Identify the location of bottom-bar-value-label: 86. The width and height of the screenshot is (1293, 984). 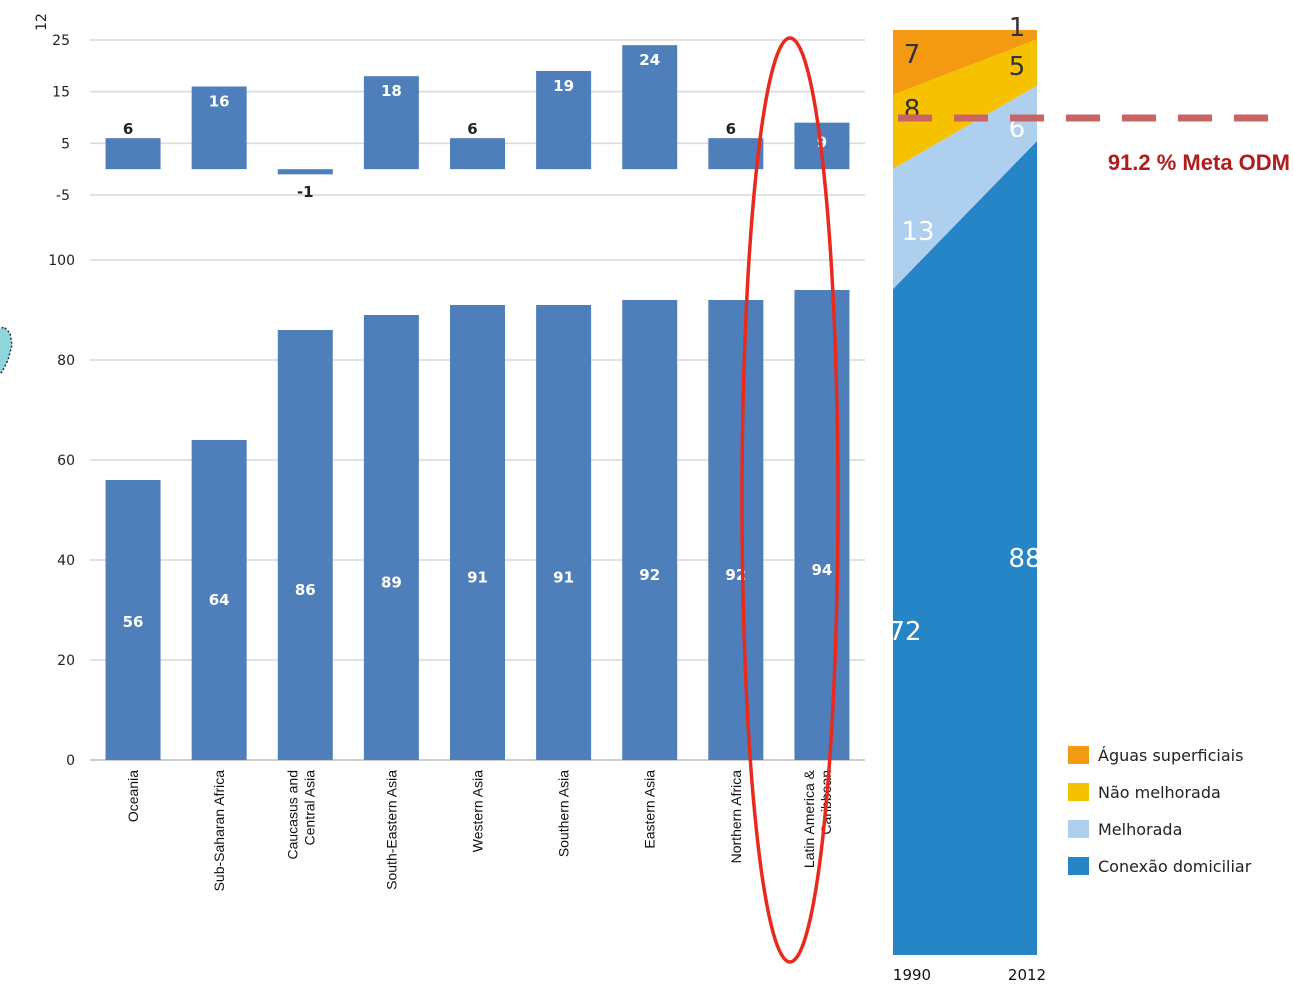
(305, 590).